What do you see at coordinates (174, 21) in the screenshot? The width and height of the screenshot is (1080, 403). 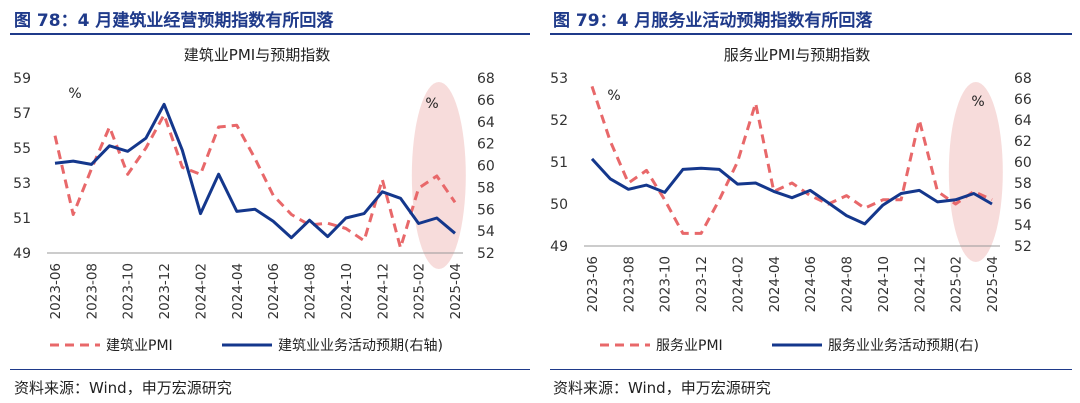 I see `left-figure-heading: 图 78：4 月建筑业经营预期指数有所回落` at bounding box center [174, 21].